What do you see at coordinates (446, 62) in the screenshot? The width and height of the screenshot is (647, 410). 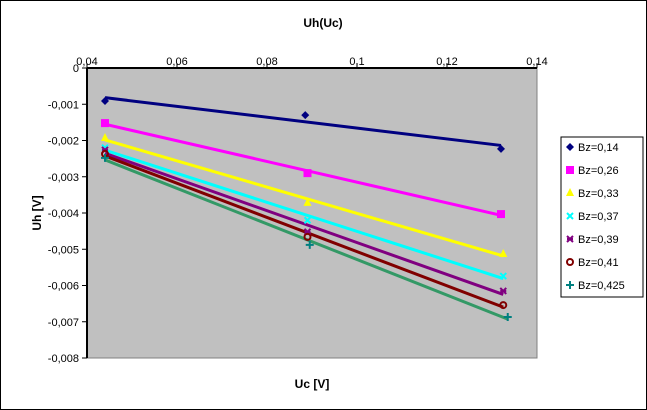 I see `x-tick-label: 0,12` at bounding box center [446, 62].